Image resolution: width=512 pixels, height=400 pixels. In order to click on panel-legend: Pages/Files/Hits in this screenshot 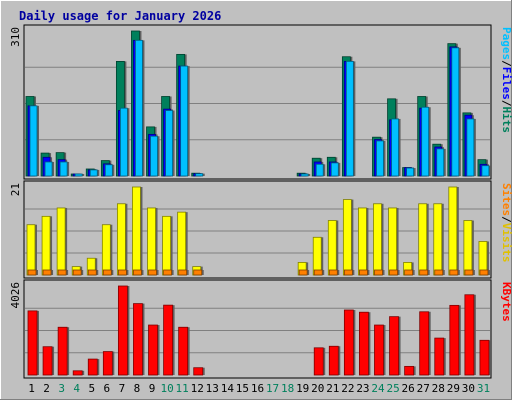, I will do `click(506, 80)`.